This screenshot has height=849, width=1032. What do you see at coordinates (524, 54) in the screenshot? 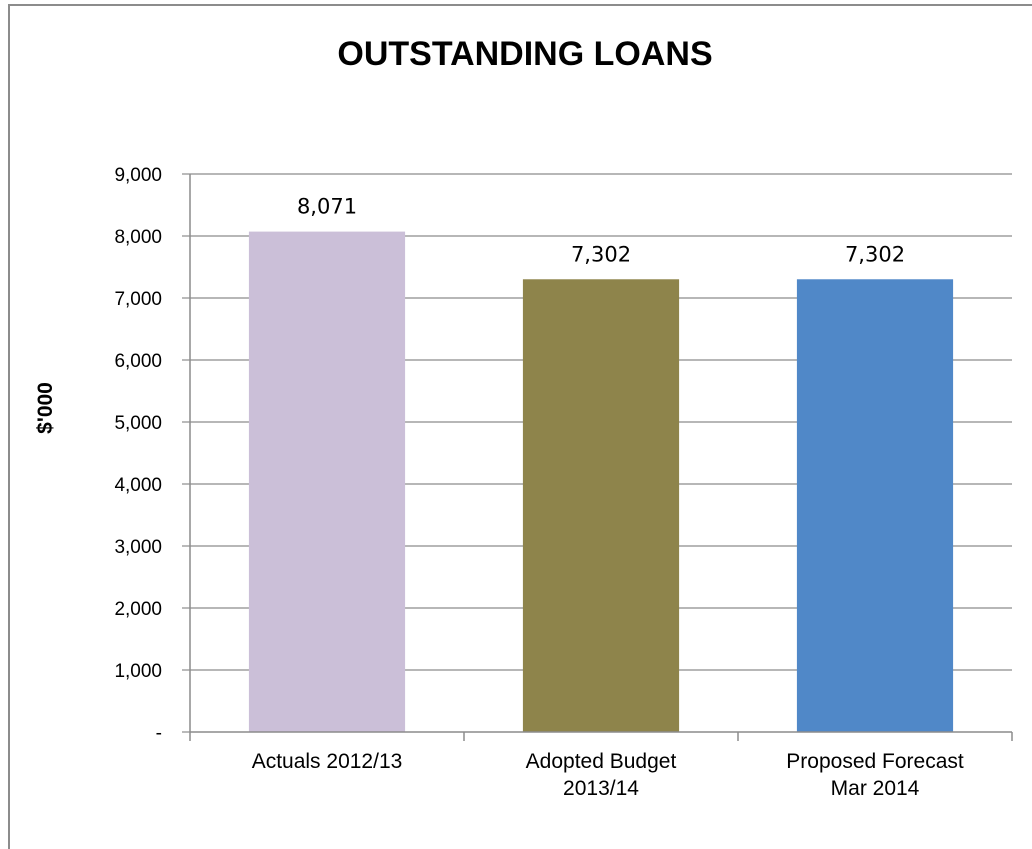
I see `chart-title: OUTSTANDING LOANS` at bounding box center [524, 54].